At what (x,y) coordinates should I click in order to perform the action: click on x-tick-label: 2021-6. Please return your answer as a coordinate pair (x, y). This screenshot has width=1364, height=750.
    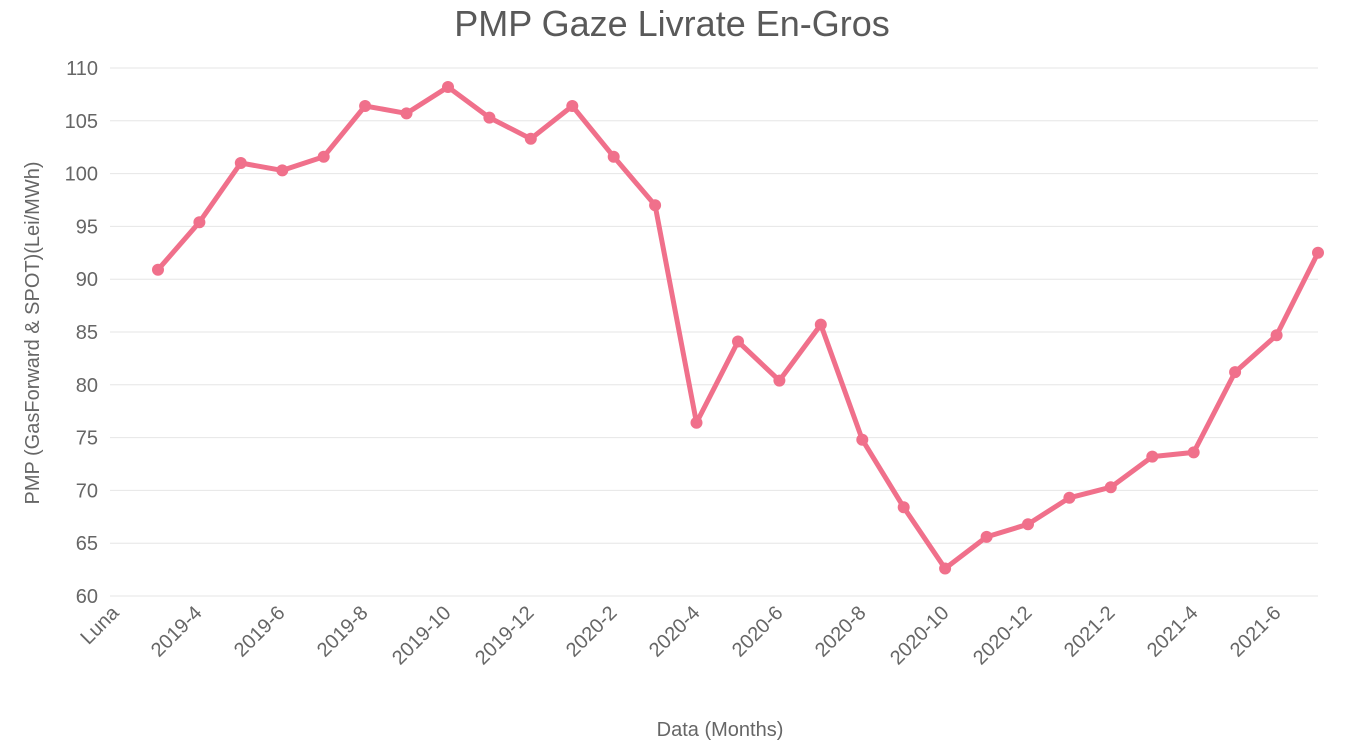
    Looking at the image, I should click on (1256, 632).